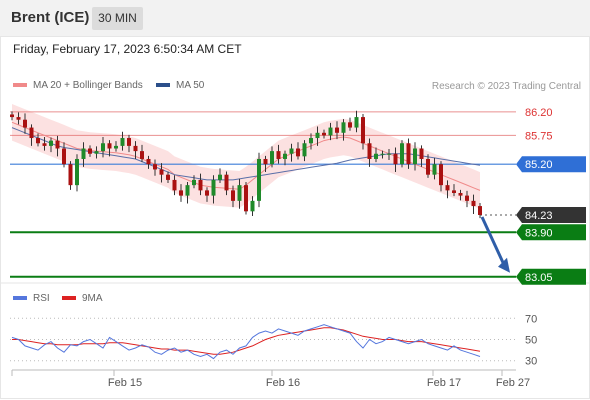 The width and height of the screenshot is (590, 400). Describe the element at coordinates (69, 298) in the screenshot. I see `ma9-swatch` at that location.